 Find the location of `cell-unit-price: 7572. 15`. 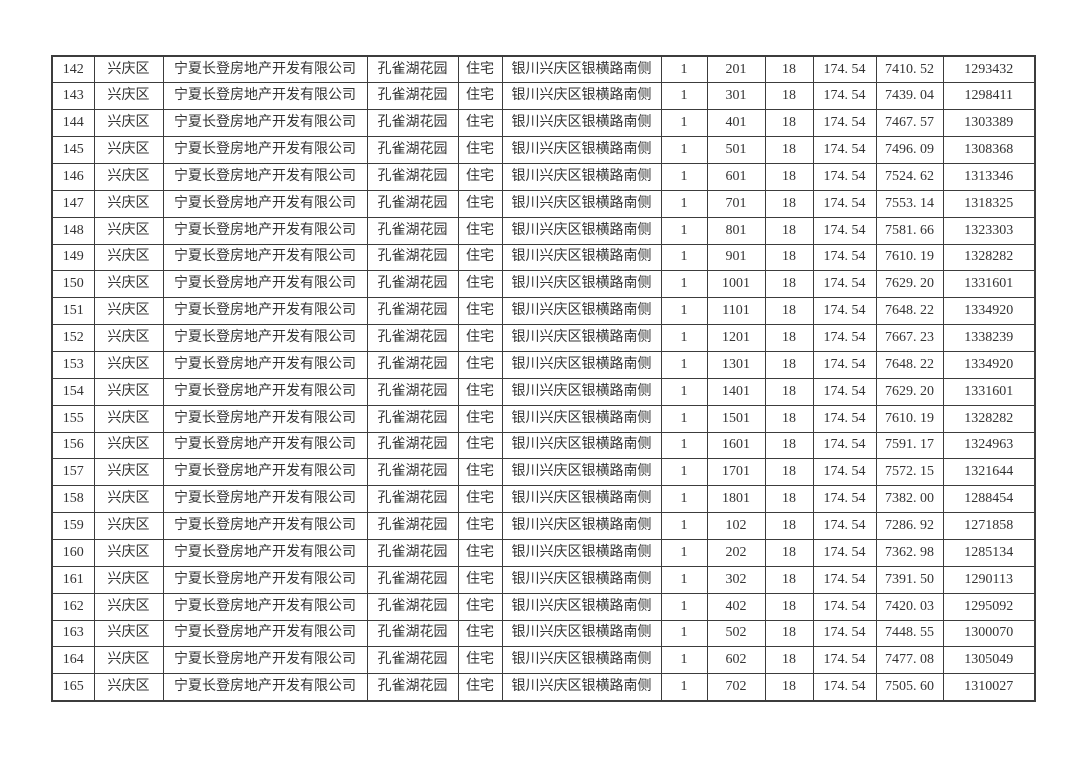

cell-unit-price: 7572. 15 is located at coordinates (909, 472).